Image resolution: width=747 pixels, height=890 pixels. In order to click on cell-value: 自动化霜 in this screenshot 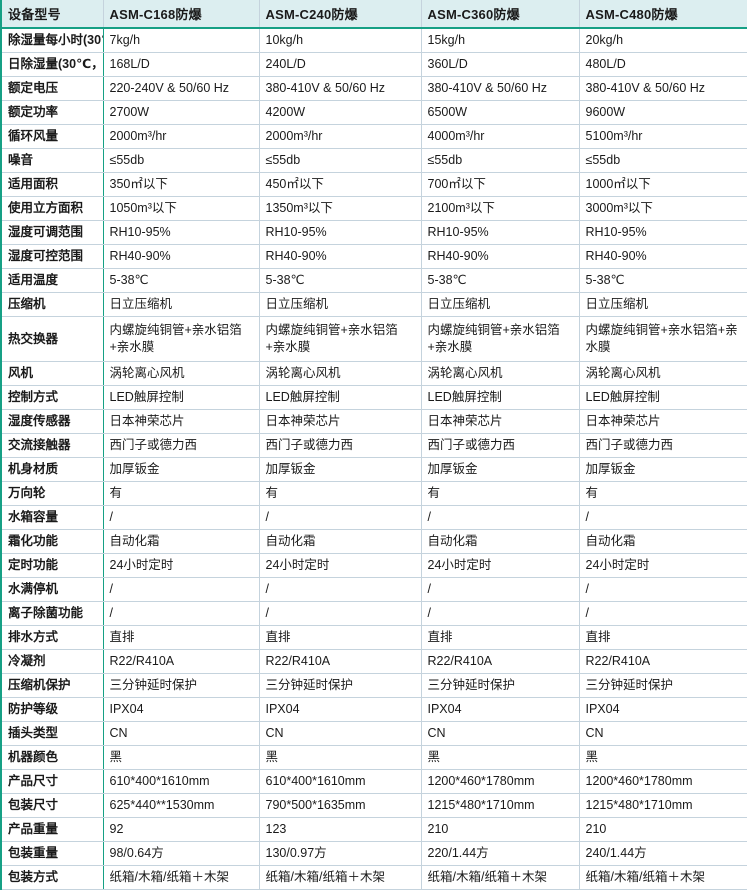, I will do `click(340, 541)`.